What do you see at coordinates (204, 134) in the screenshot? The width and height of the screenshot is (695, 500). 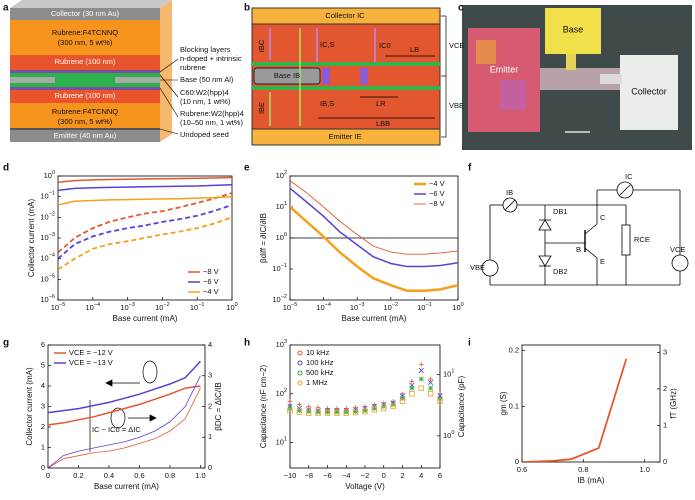 I see `layer-note: Undoped seed` at bounding box center [204, 134].